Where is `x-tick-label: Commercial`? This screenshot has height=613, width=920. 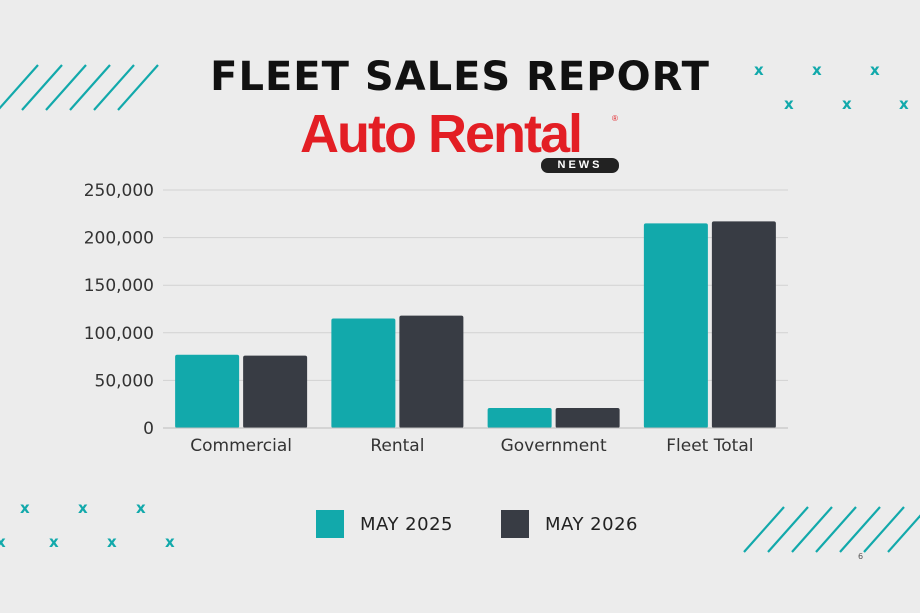 x-tick-label: Commercial is located at coordinates (241, 446).